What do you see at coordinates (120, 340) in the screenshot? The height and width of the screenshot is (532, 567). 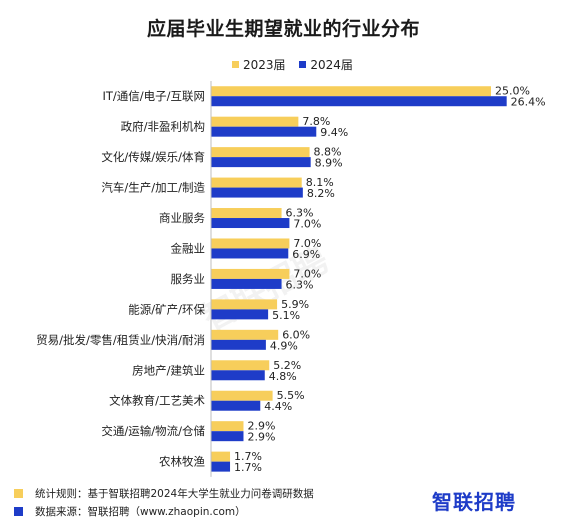 I see `category-label: 贸易/批发/零售/租赁业/快消/耐消` at bounding box center [120, 340].